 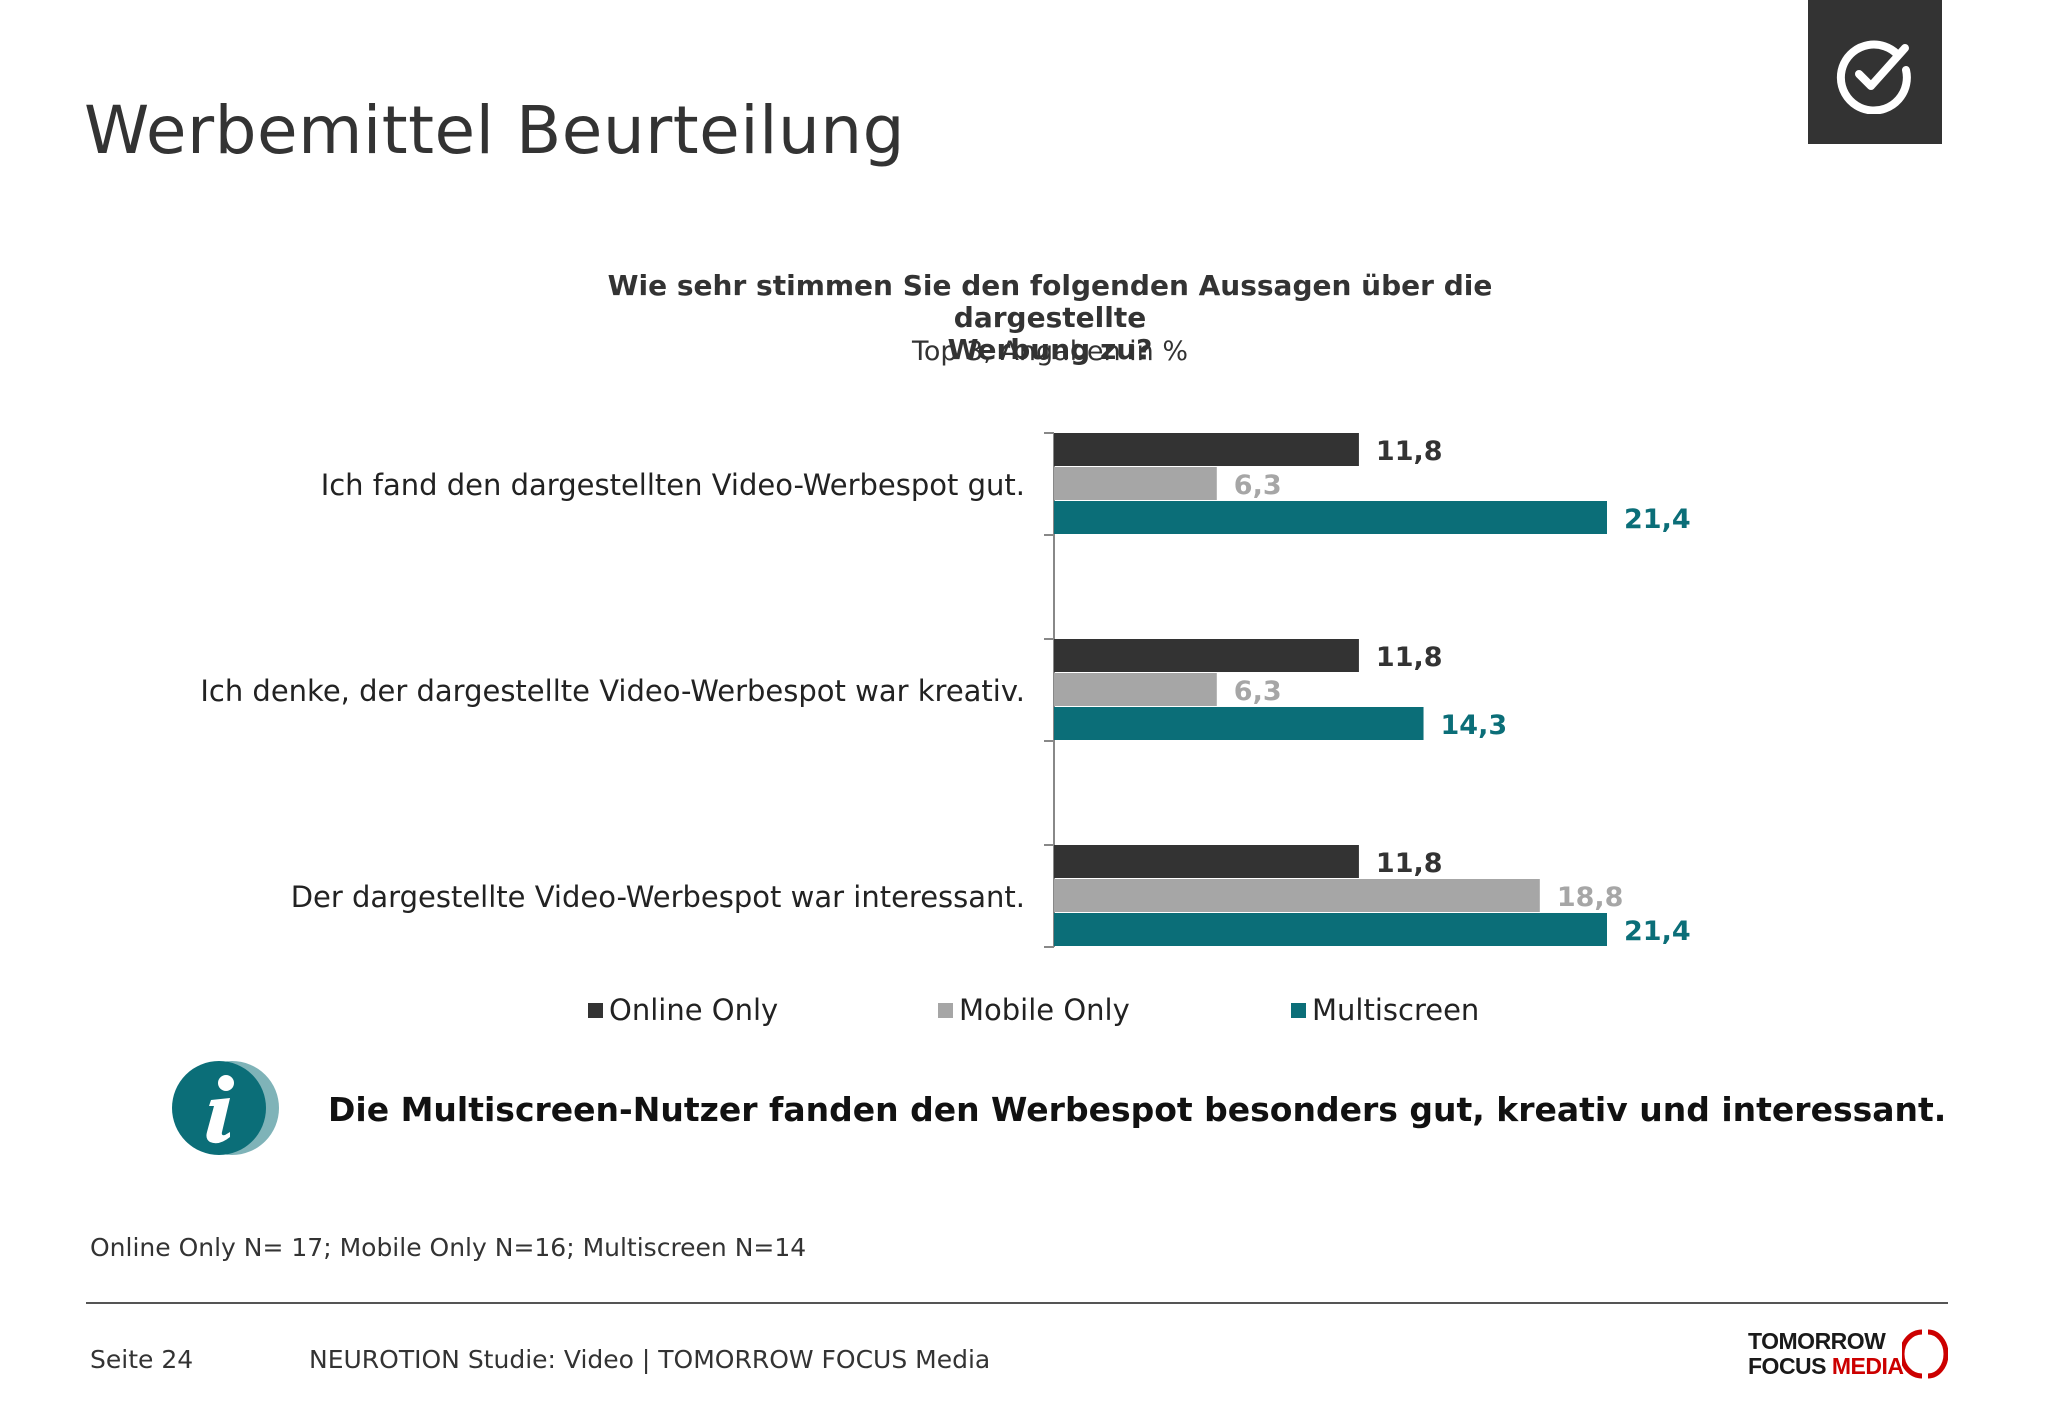 I want to click on legend-item-online-only: Online Only, so click(x=683, y=1010).